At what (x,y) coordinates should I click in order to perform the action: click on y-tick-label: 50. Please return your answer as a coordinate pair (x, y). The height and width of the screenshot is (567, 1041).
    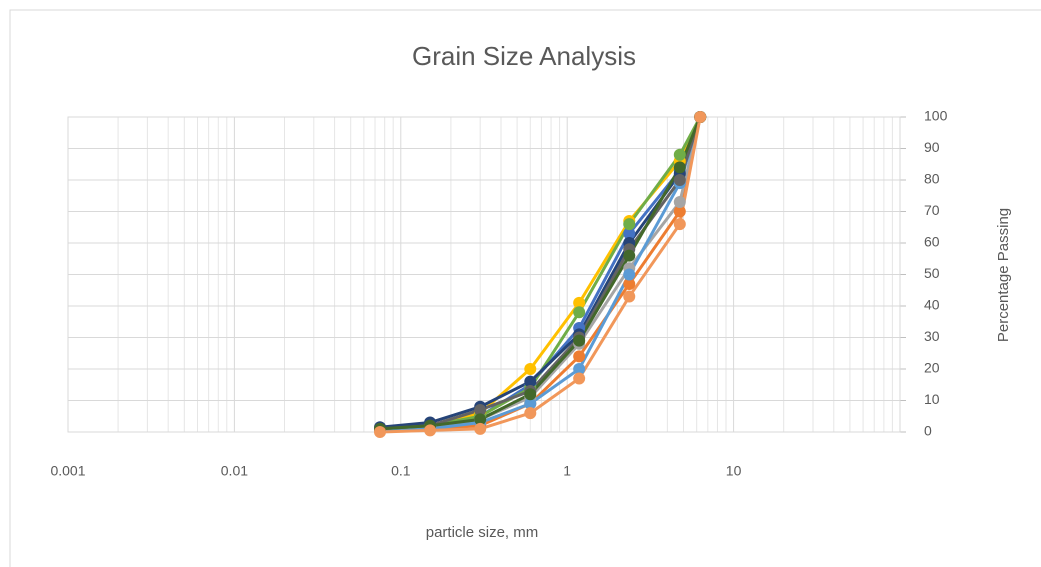
    Looking at the image, I should click on (932, 273).